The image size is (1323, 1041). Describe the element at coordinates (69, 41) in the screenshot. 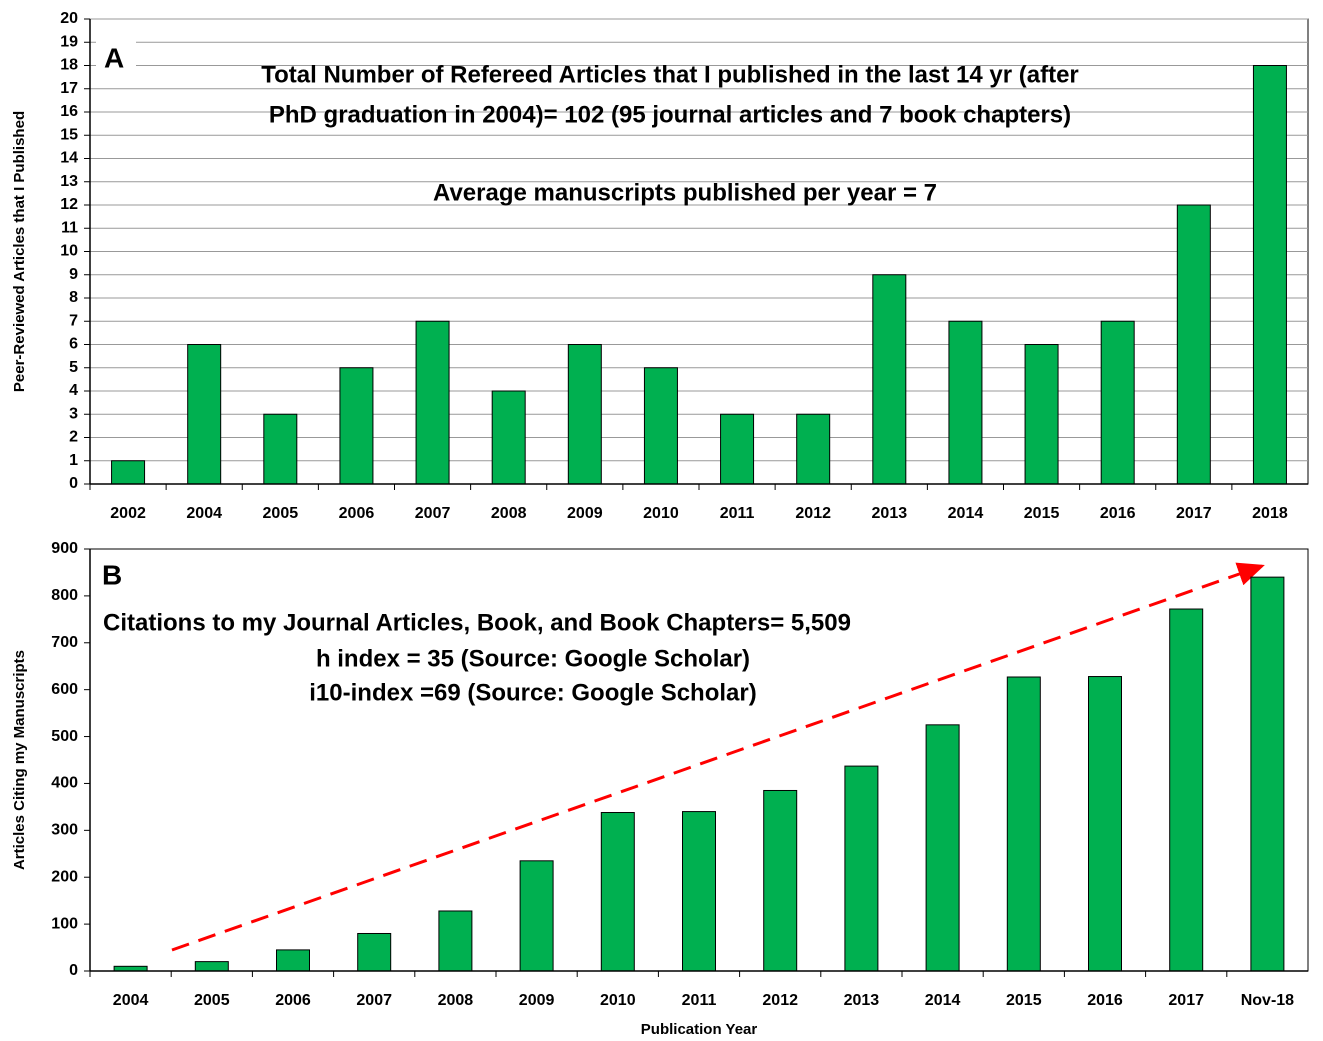

I see `y-tick-label: 19` at that location.